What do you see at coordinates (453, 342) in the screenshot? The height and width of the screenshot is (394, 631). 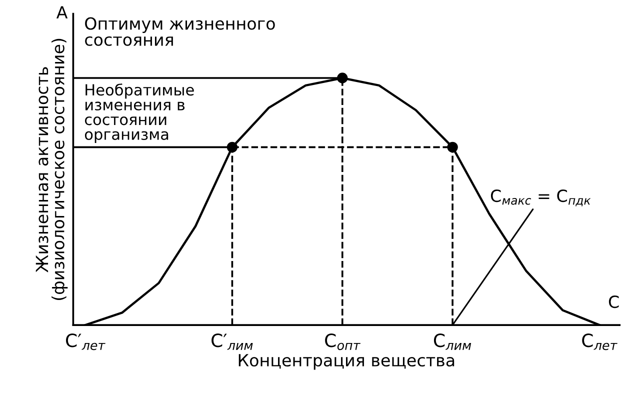 I see `x-tick-label: C$_{лим}$` at bounding box center [453, 342].